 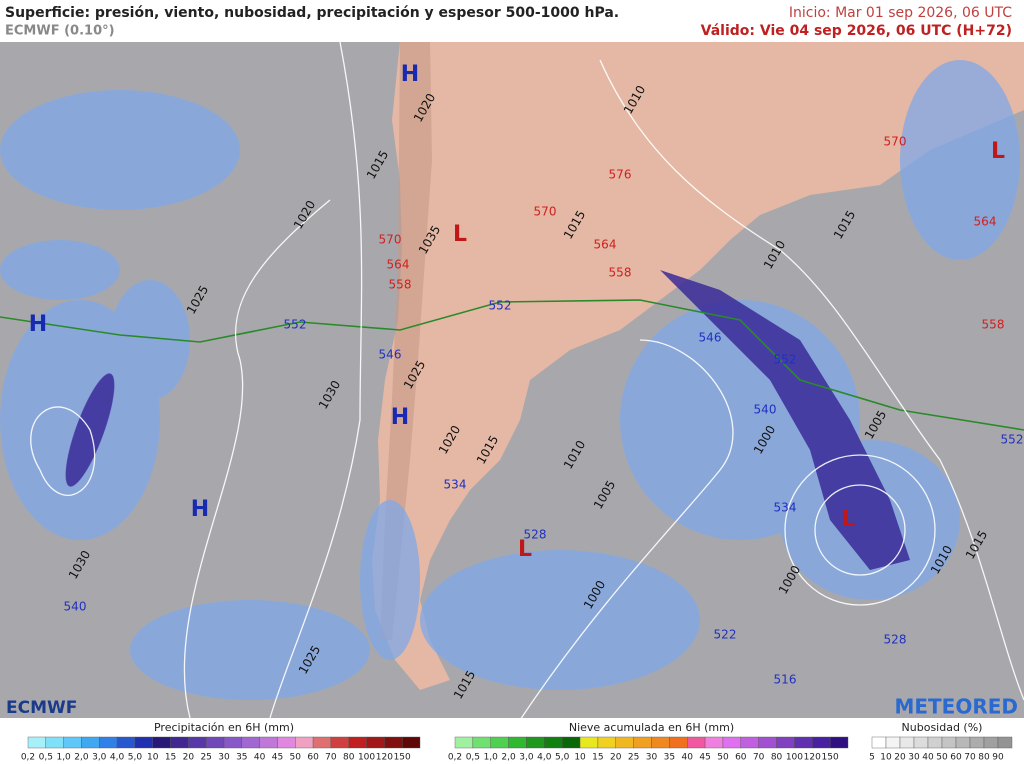 What do you see at coordinates (170, 758) in the screenshot?
I see `legend-tick: 15` at bounding box center [170, 758].